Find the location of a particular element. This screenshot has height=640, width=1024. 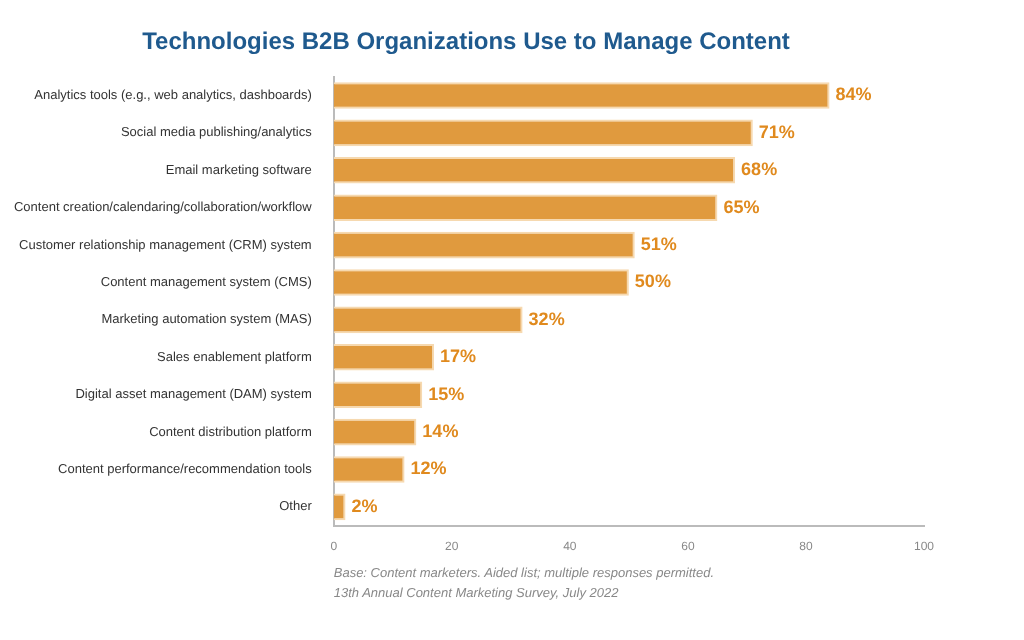

data-label: 84% is located at coordinates (853, 94).